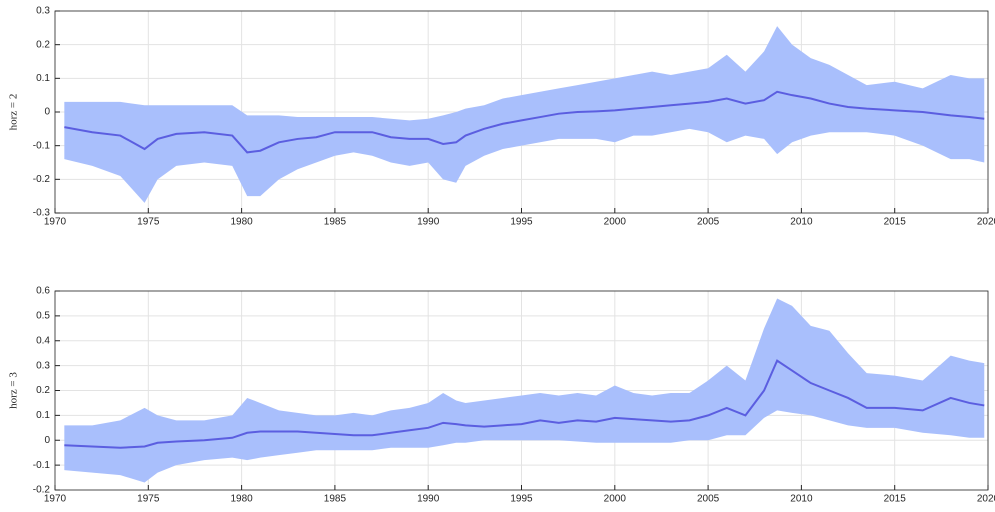  What do you see at coordinates (43, 340) in the screenshot?
I see `y-tick-label: 0.4` at bounding box center [43, 340].